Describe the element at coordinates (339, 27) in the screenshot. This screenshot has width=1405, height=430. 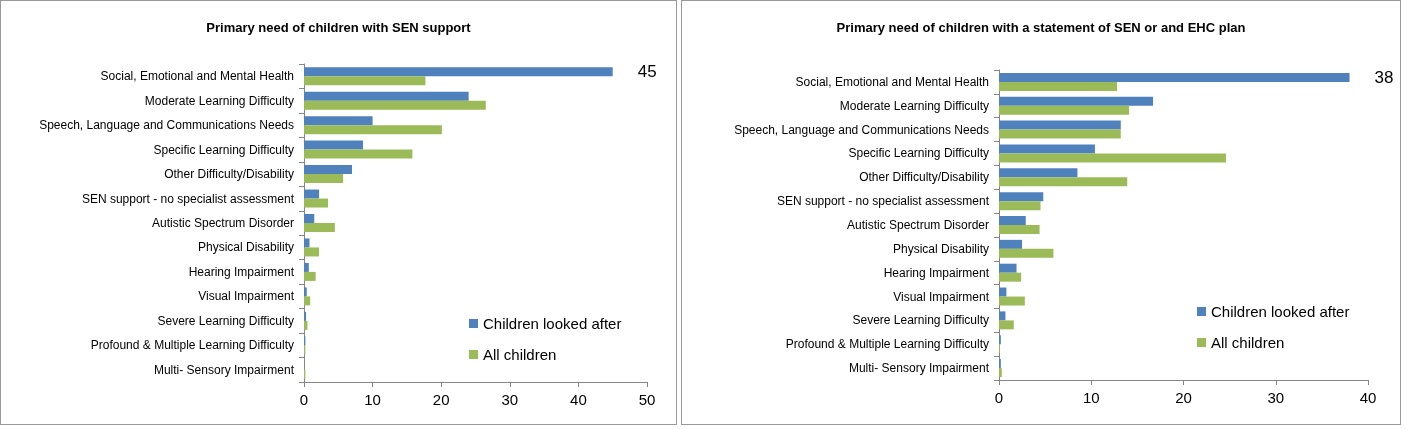
I see `chart-title: Primary need of children with SEN support` at that location.